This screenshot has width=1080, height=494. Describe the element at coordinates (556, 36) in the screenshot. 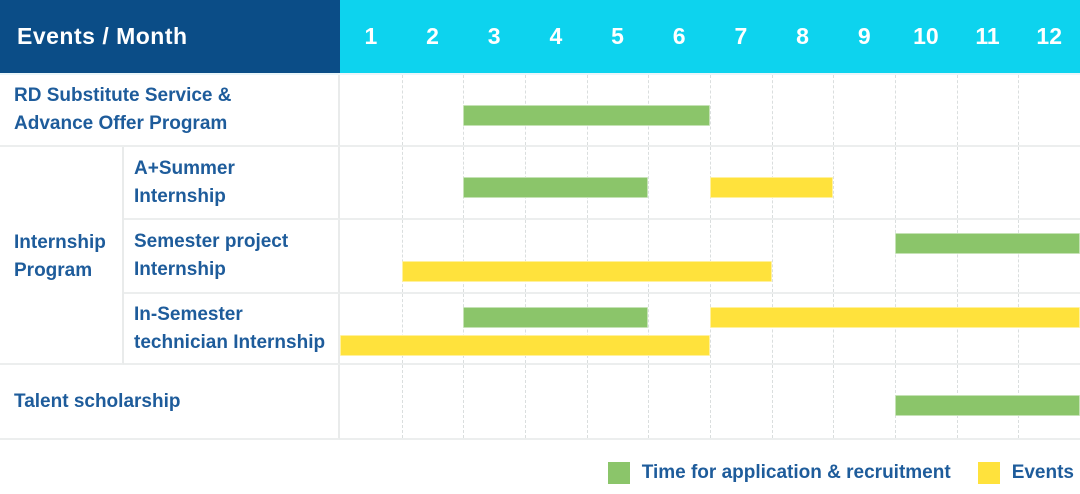

I see `month-header-cell: 4` at that location.